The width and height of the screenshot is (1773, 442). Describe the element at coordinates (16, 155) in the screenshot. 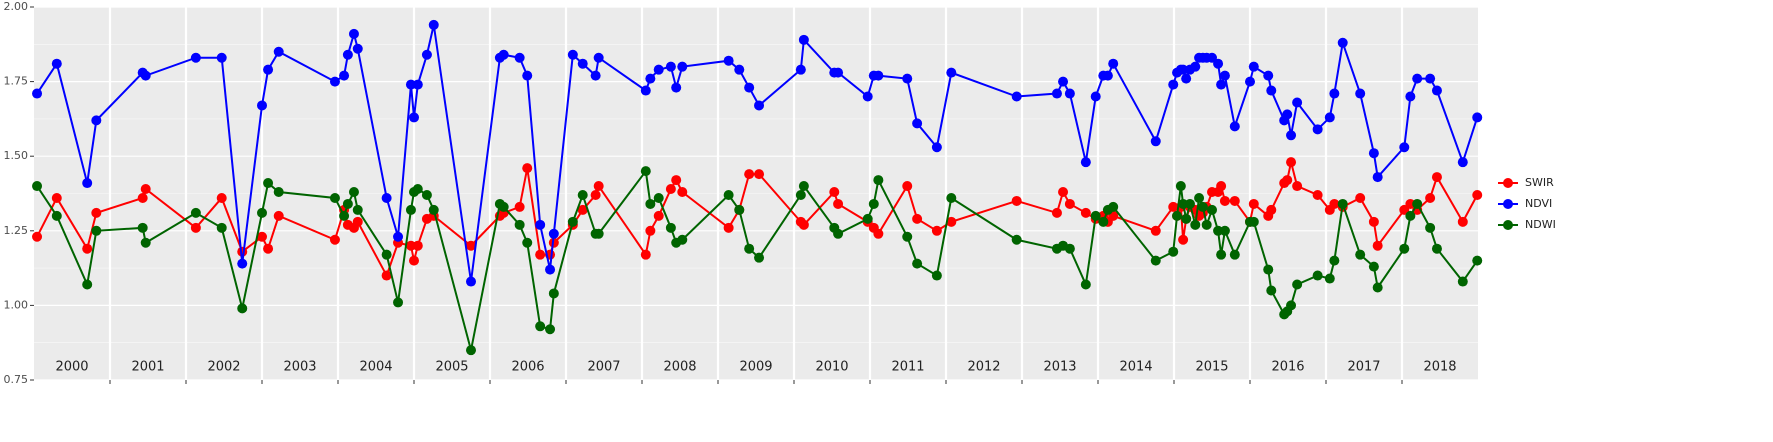

I see `y-tick-label: 1.50` at that location.